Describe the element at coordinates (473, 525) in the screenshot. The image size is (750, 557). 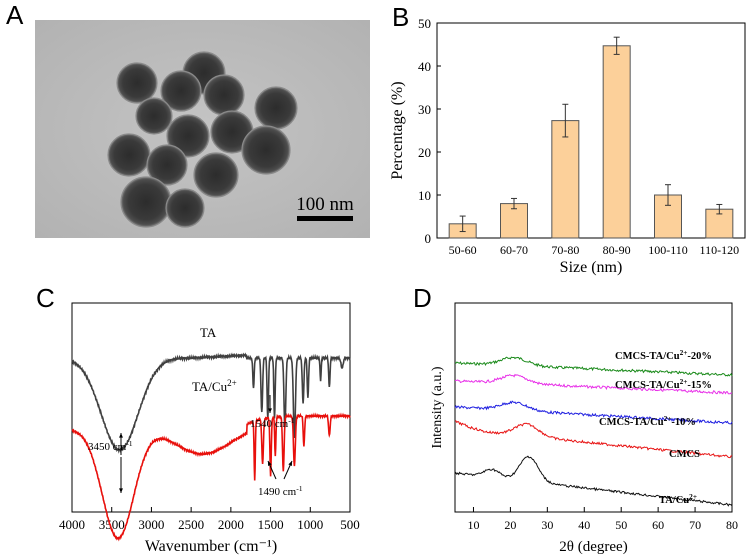
I see `x-tick-label: 10` at that location.